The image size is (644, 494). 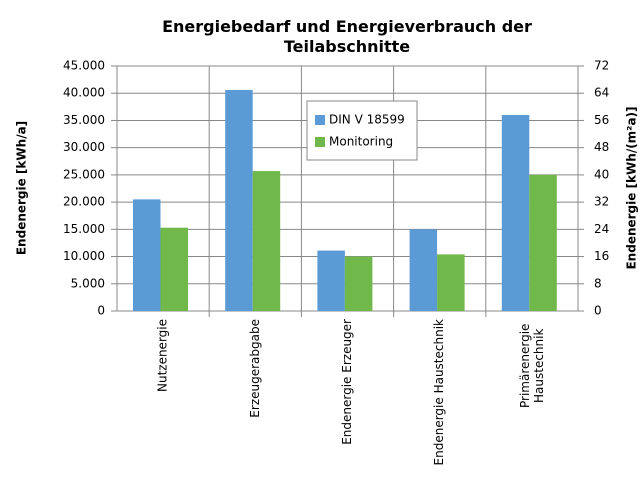 What do you see at coordinates (101, 311) in the screenshot?
I see `y-tick-label: 0` at bounding box center [101, 311].